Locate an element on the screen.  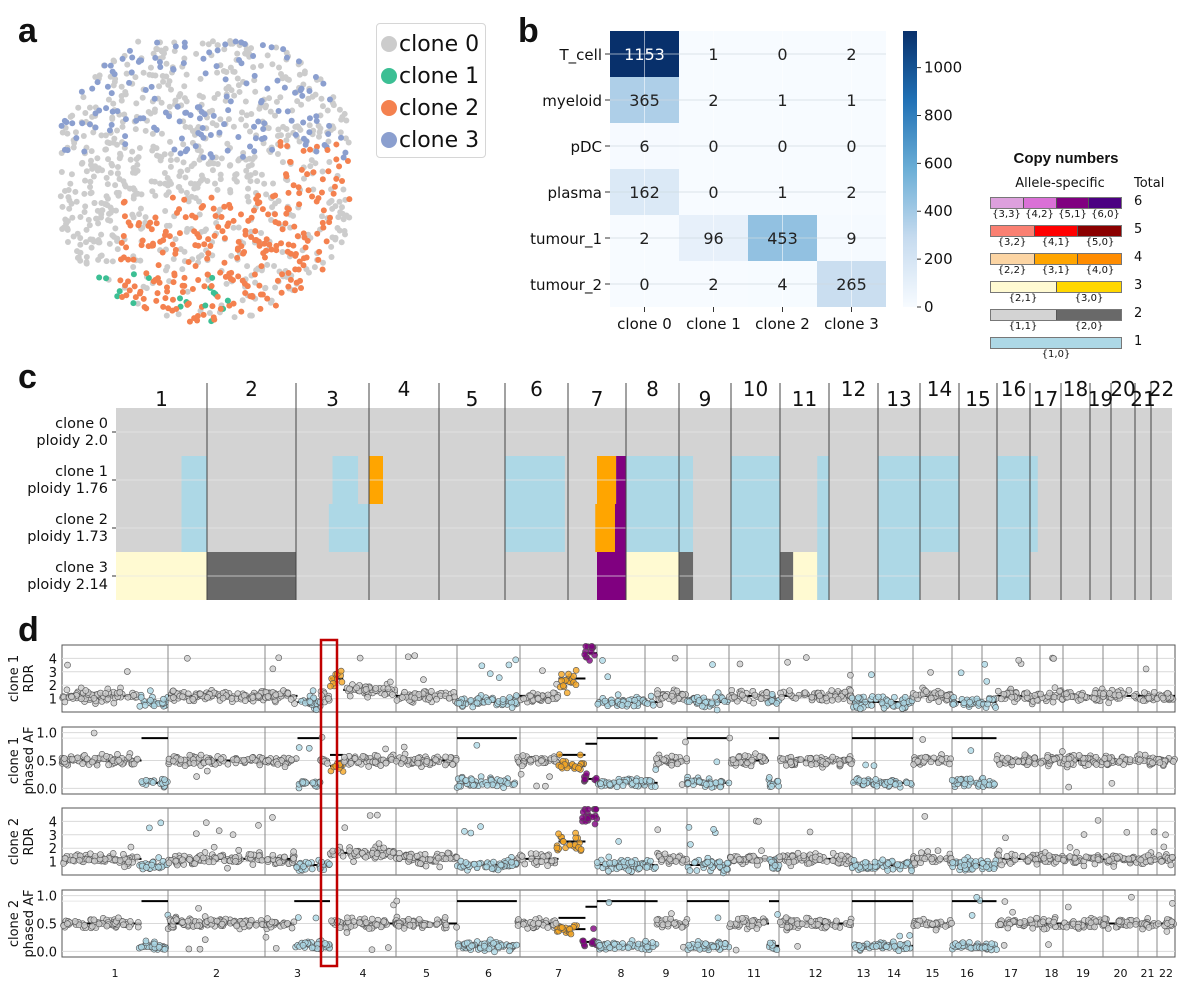
cn-state-label: {2,1} is located at coordinates (1023, 298).